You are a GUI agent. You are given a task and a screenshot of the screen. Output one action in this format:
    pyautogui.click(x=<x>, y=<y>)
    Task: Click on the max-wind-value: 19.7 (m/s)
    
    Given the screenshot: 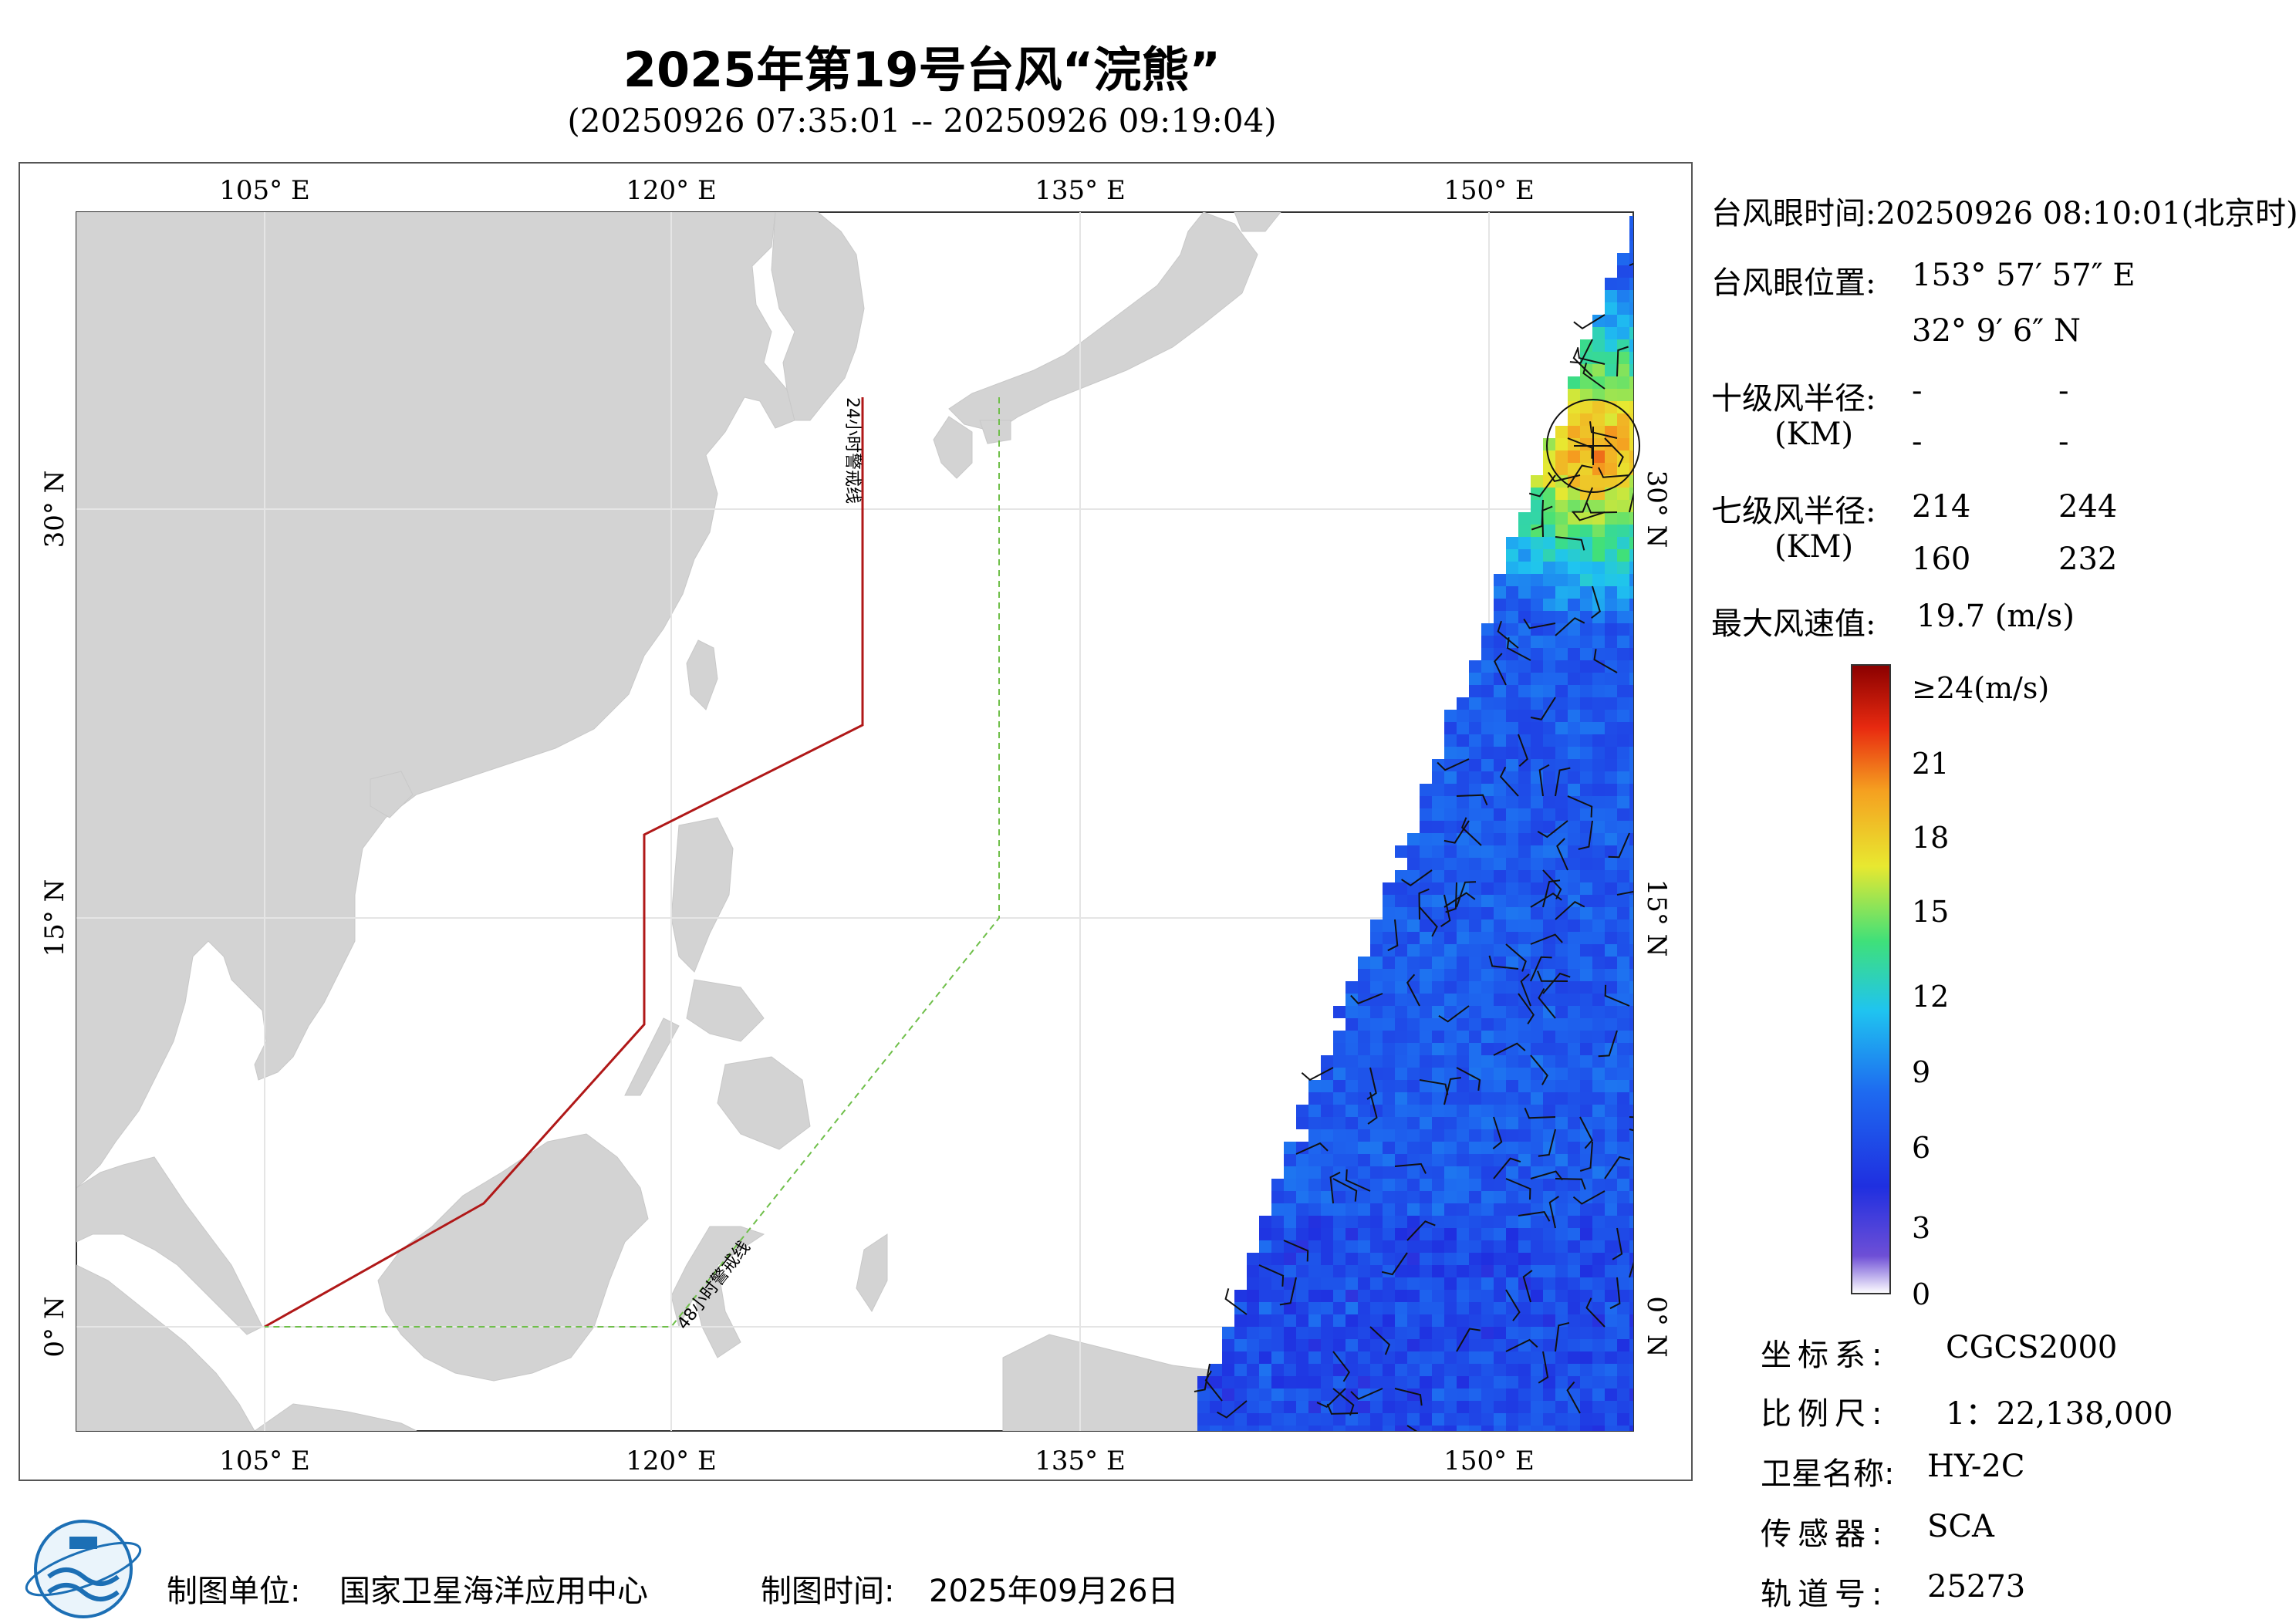 What is the action you would take?
    pyautogui.click(x=1995, y=616)
    